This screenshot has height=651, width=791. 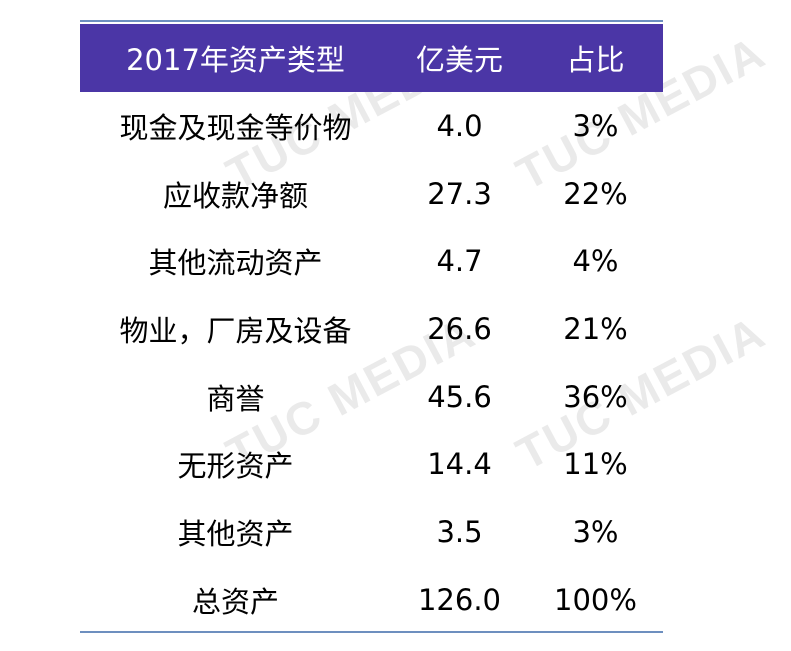 I want to click on cell-amount: 26.6, so click(x=459, y=328).